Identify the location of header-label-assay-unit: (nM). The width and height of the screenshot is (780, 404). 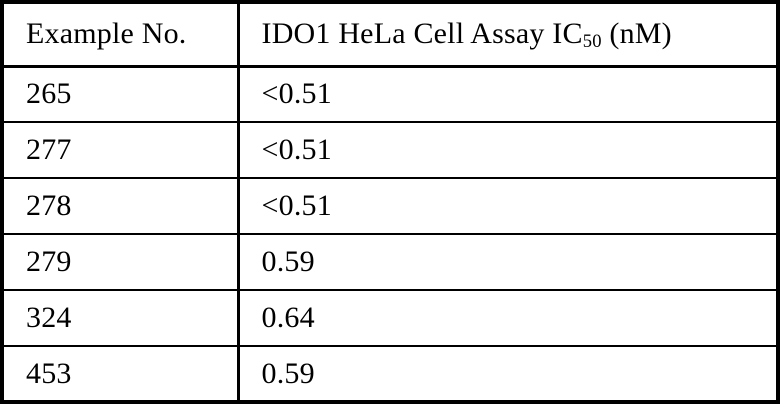
(636, 34).